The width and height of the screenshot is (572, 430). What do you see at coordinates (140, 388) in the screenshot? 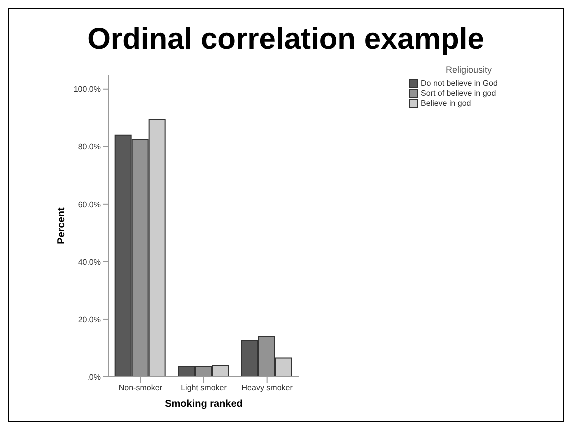
I see `x-tick-label: Non-smoker` at bounding box center [140, 388].